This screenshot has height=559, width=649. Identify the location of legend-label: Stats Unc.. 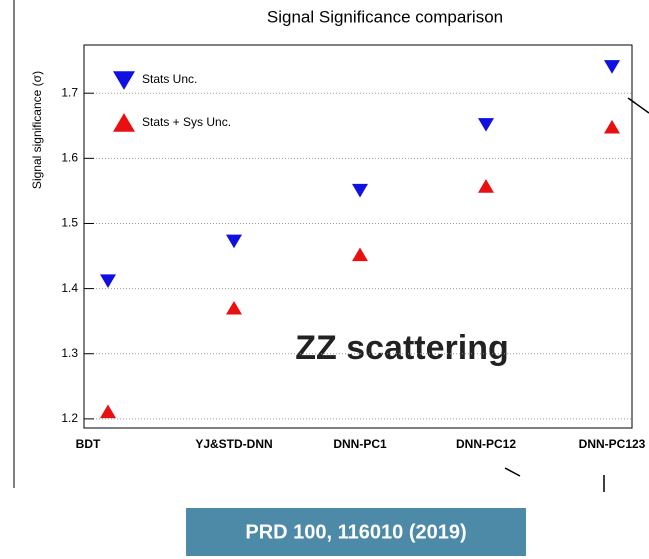
(169, 79).